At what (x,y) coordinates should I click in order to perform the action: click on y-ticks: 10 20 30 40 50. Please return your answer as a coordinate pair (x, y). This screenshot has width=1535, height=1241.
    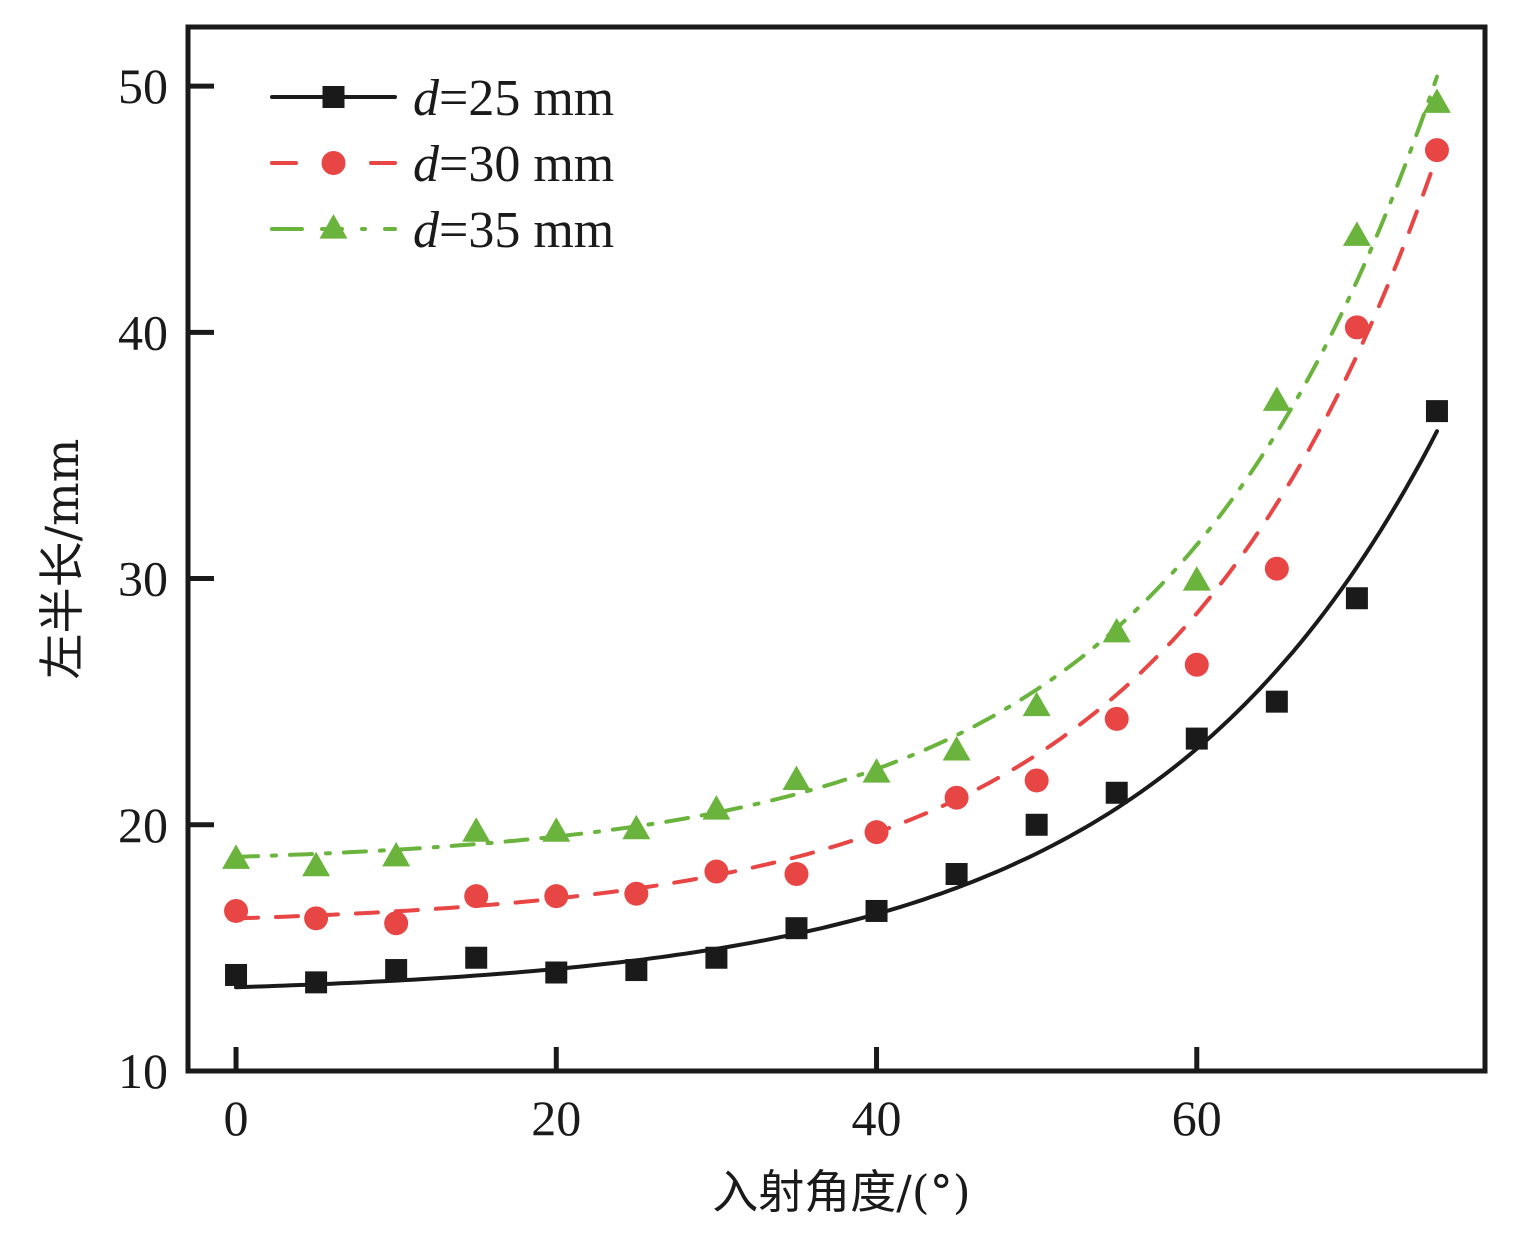
    Looking at the image, I should click on (166, 578).